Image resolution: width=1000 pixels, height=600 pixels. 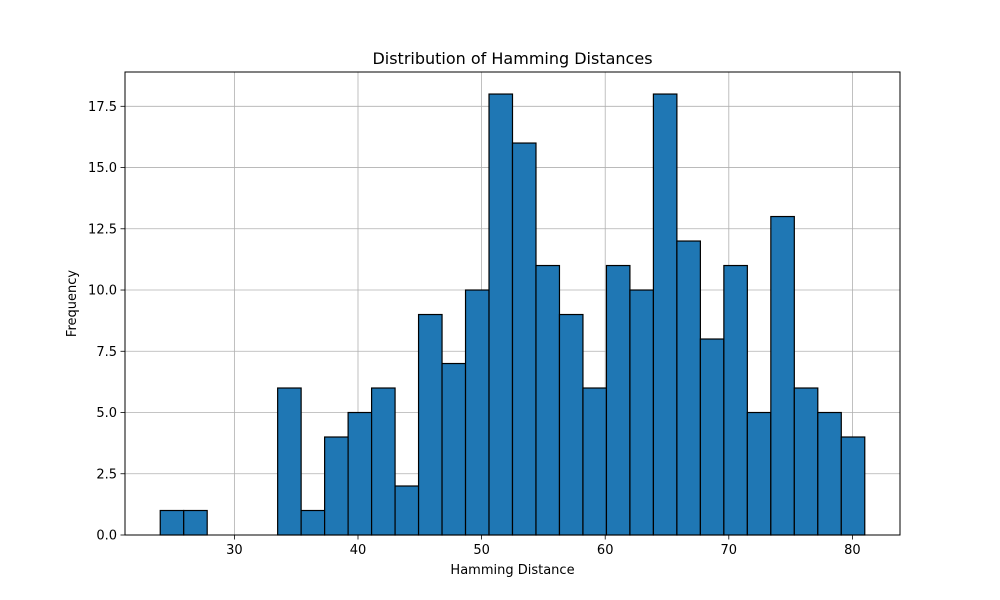 I want to click on x-tick-label: 70, so click(x=729, y=550).